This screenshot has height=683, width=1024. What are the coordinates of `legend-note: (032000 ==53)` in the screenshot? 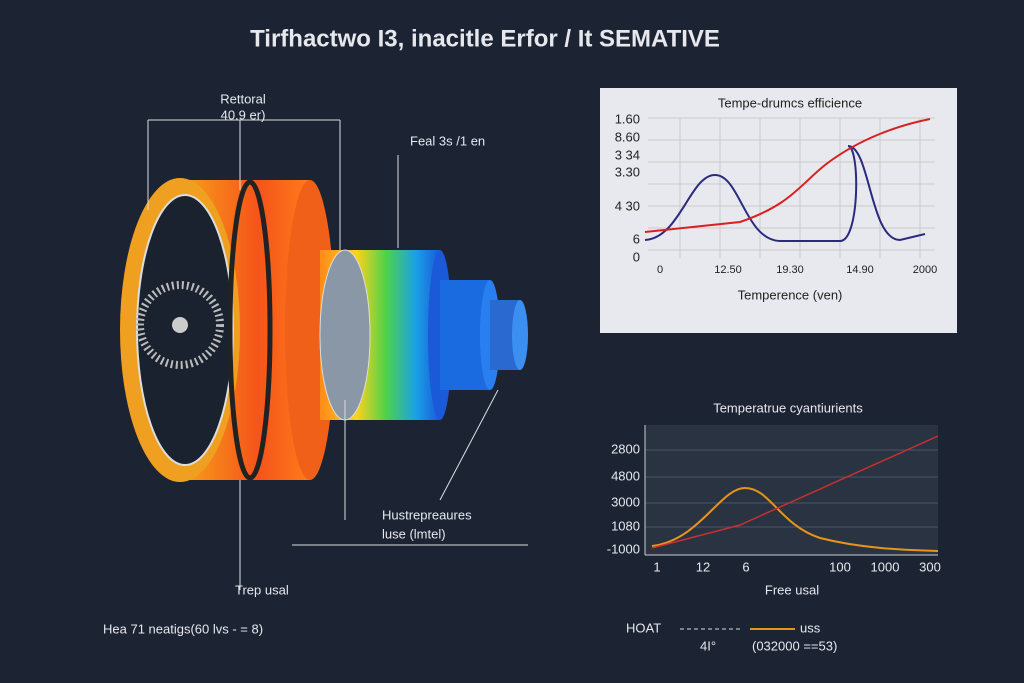 It's located at (794, 645).